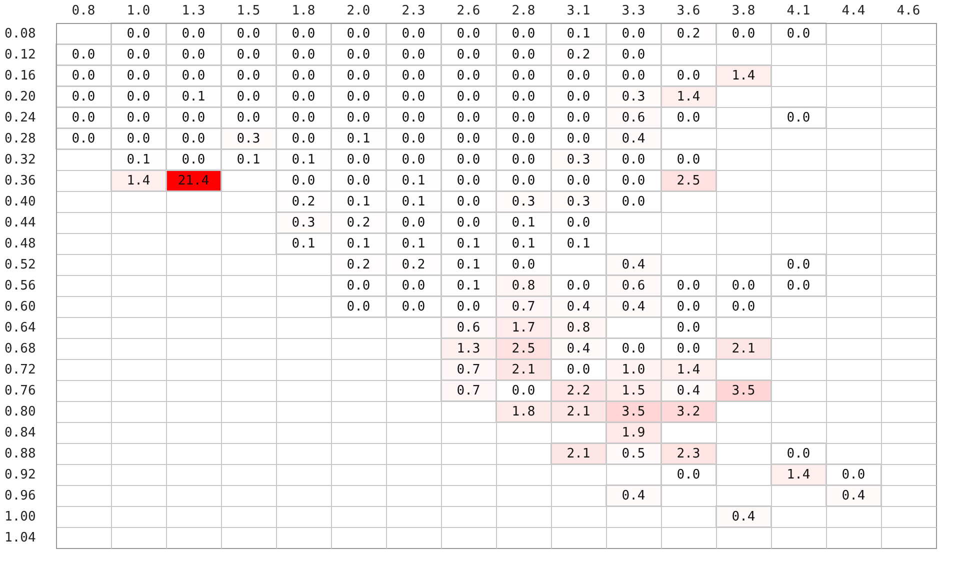 The width and height of the screenshot is (968, 580). I want to click on y-tick-label: 0.88, so click(20, 454).